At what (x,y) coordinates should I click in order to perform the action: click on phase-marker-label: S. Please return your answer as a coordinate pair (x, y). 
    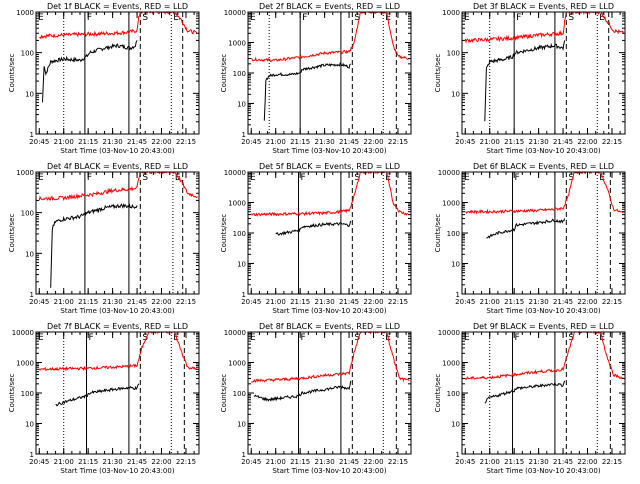
    Looking at the image, I should click on (357, 338).